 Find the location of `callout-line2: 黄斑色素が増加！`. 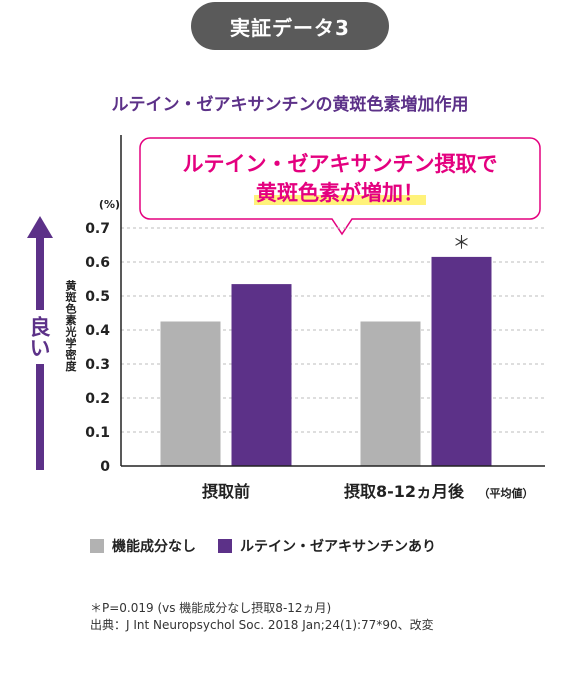

callout-line2: 黄斑色素が増加！ is located at coordinates (340, 193).